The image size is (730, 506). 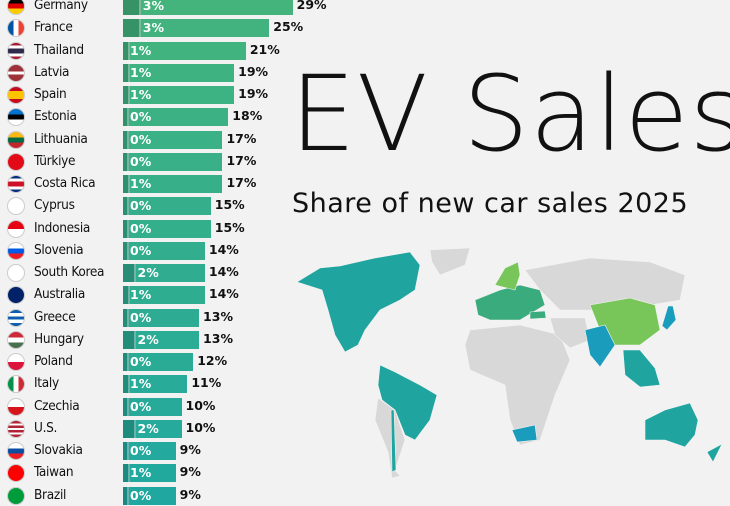 I want to click on country-label: Thailand, so click(x=59, y=49).